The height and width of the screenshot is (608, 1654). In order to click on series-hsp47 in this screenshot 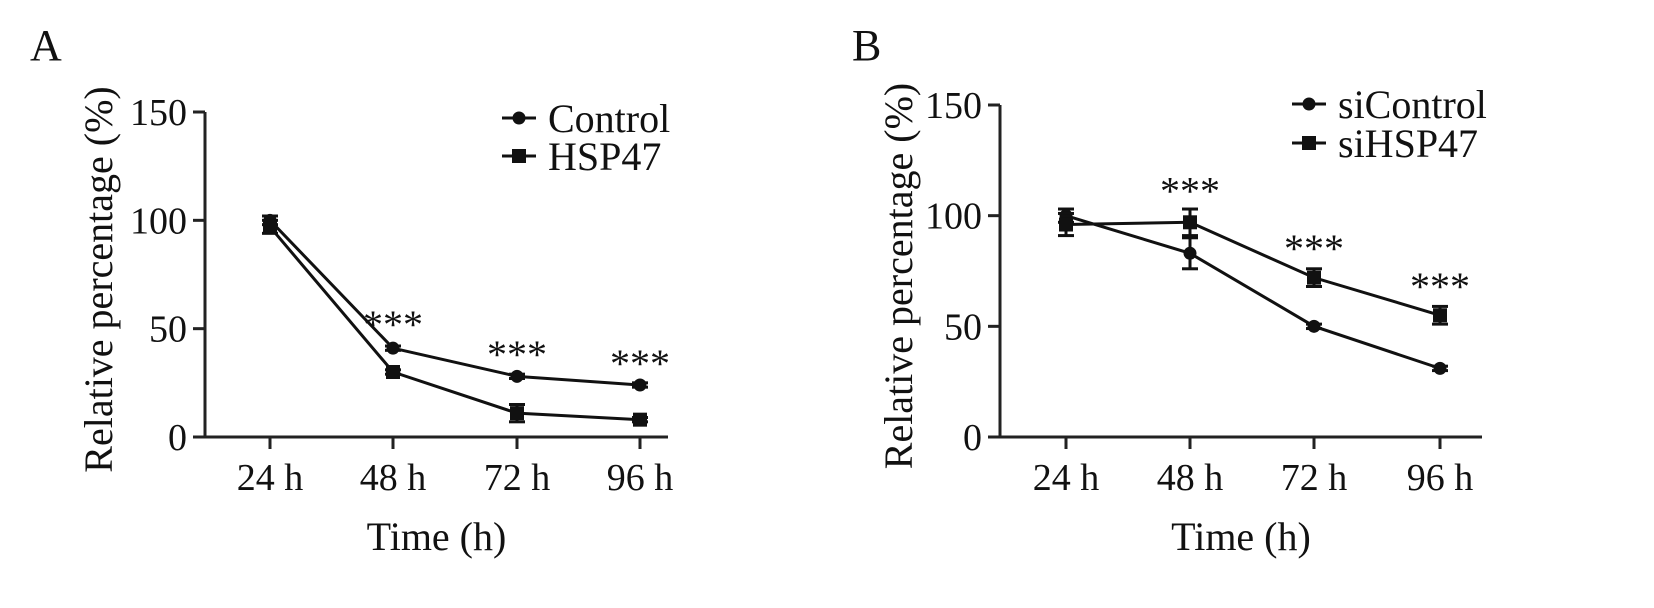, I will do `click(455, 322)`.